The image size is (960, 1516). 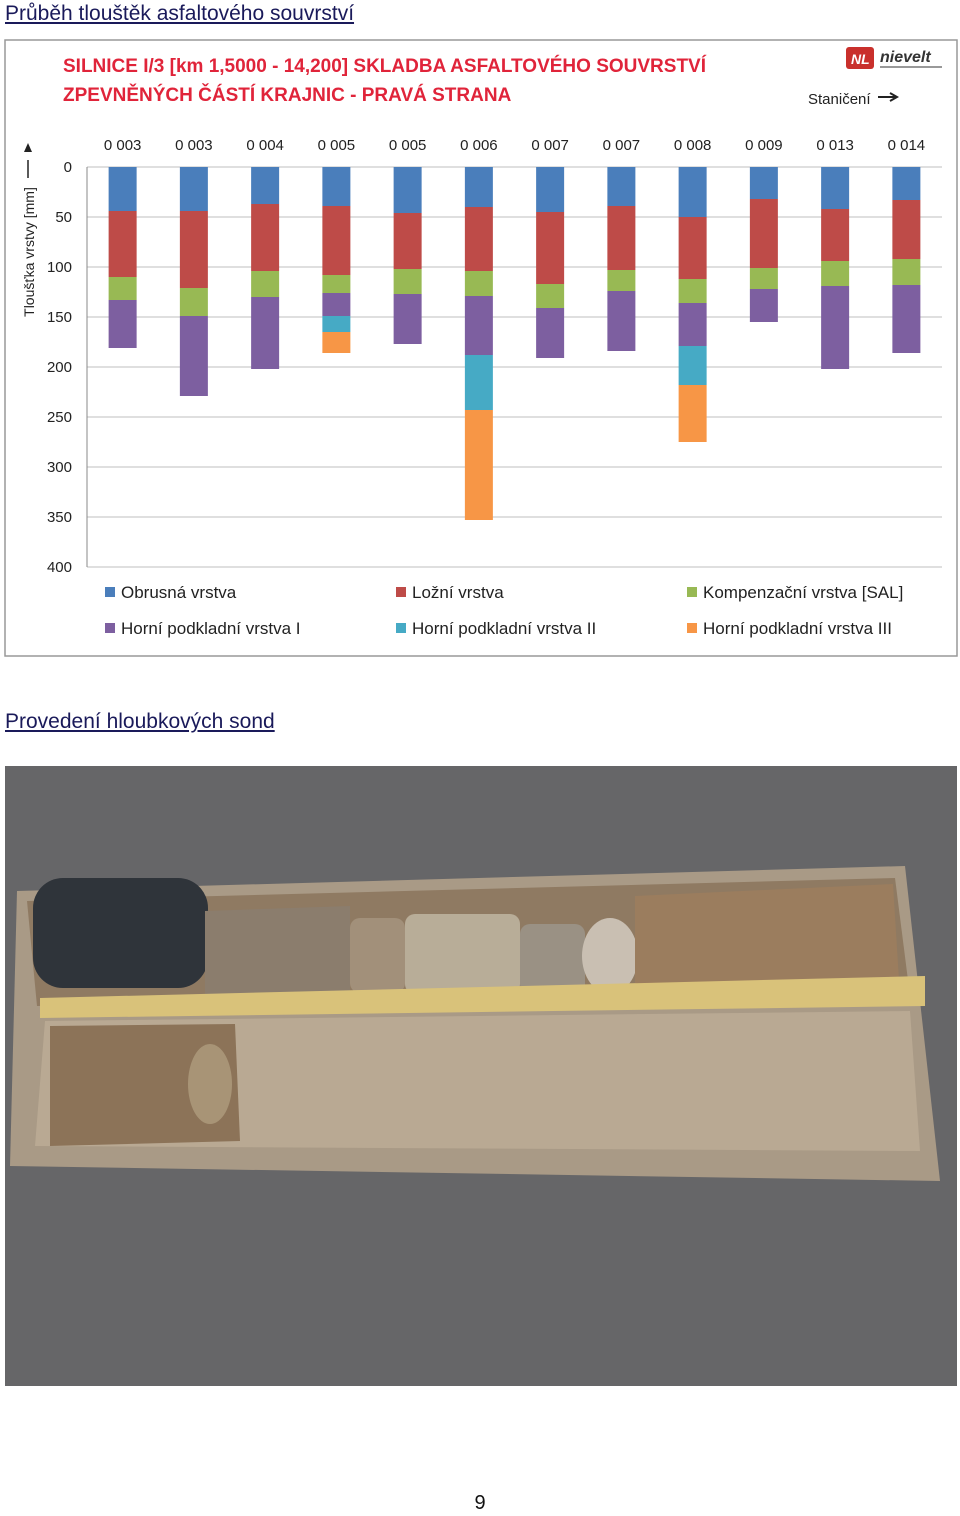 What do you see at coordinates (408, 145) in the screenshot?
I see `x-tick-label: 0 005` at bounding box center [408, 145].